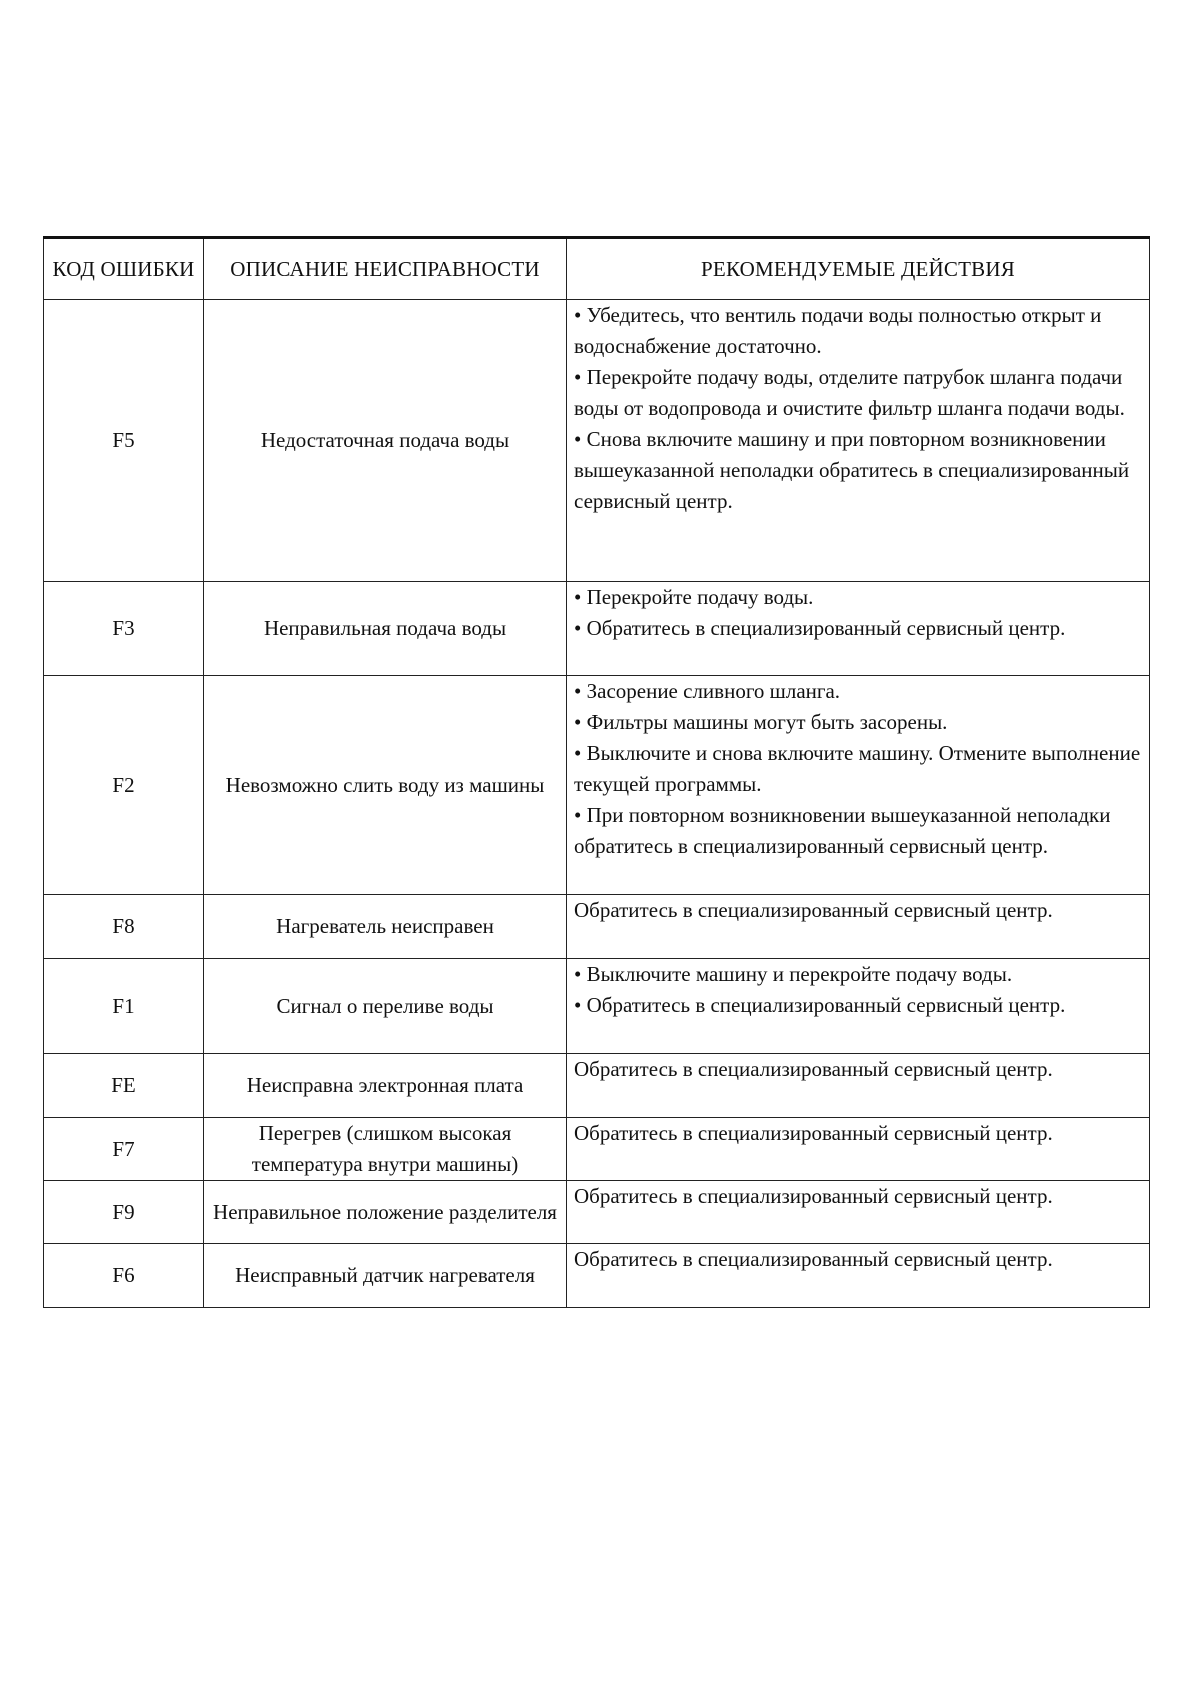  I want to click on error-code: F3, so click(123, 628).